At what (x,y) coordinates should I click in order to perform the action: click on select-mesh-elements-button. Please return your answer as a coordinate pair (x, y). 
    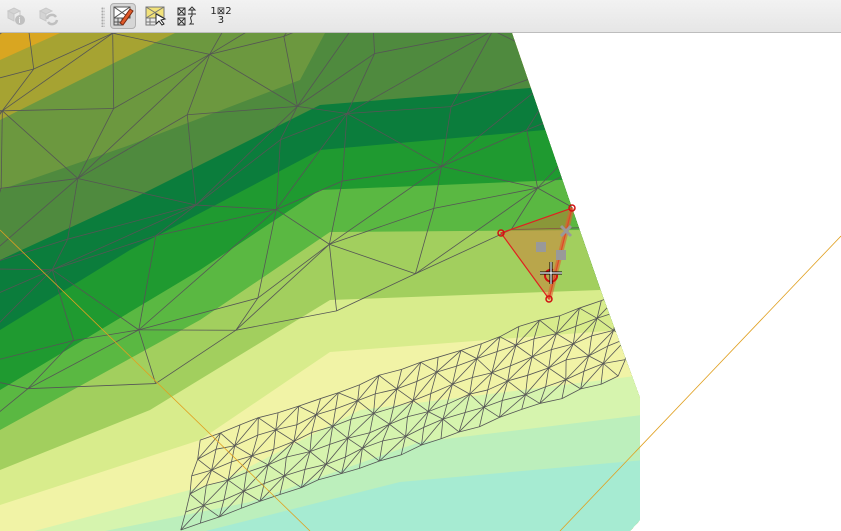
    Looking at the image, I should click on (156, 16).